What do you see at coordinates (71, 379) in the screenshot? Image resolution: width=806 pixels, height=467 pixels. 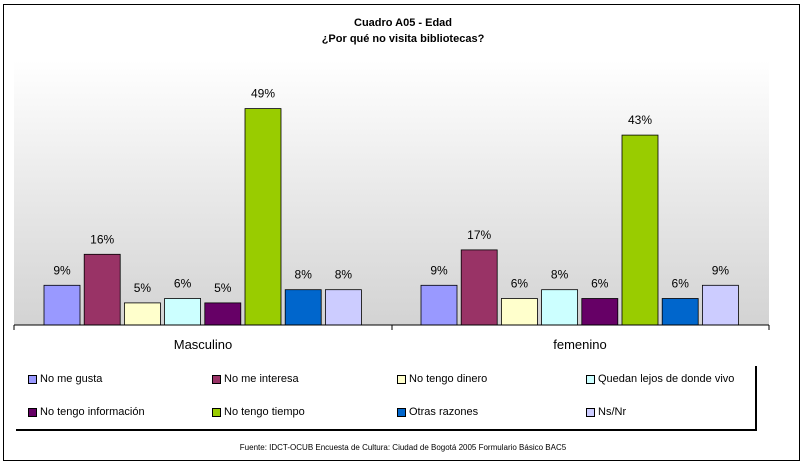 I see `legend-label: No me gusta` at bounding box center [71, 379].